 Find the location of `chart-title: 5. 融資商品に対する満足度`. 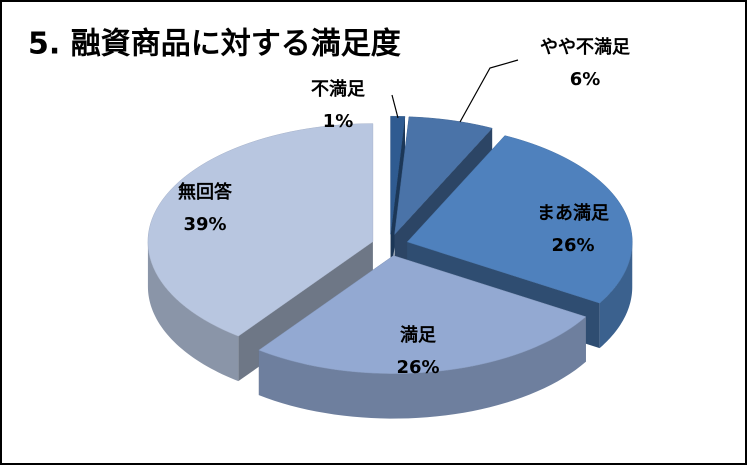

chart-title: 5. 融資商品に対する満足度 is located at coordinates (214, 44).